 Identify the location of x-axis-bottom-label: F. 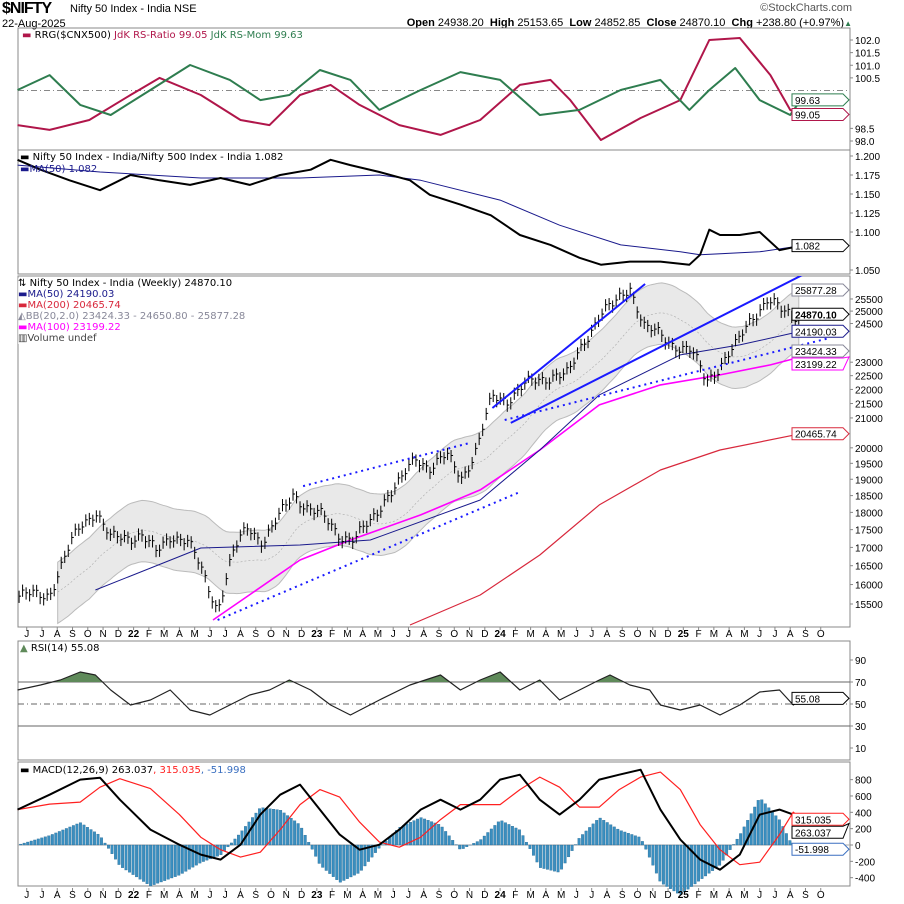
(149, 895).